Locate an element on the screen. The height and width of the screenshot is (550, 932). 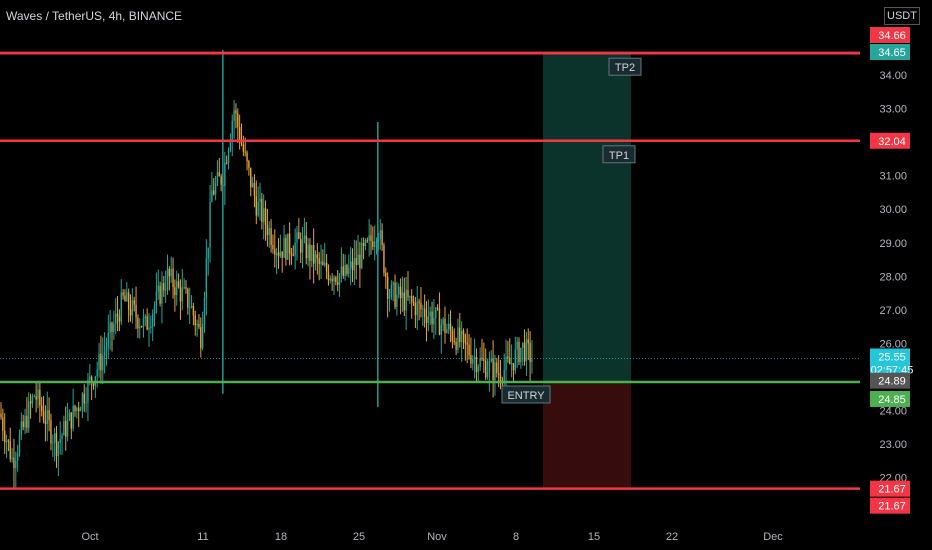
level-tag-34-66-bg is located at coordinates (890, 35).